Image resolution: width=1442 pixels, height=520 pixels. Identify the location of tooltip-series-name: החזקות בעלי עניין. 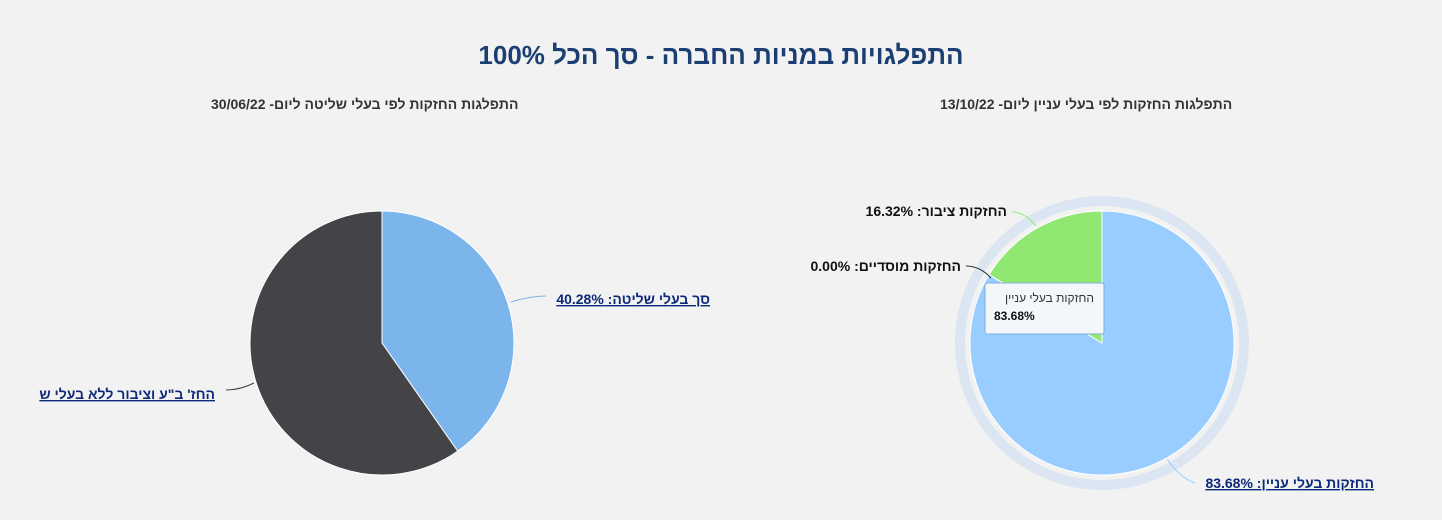
(1049, 298).